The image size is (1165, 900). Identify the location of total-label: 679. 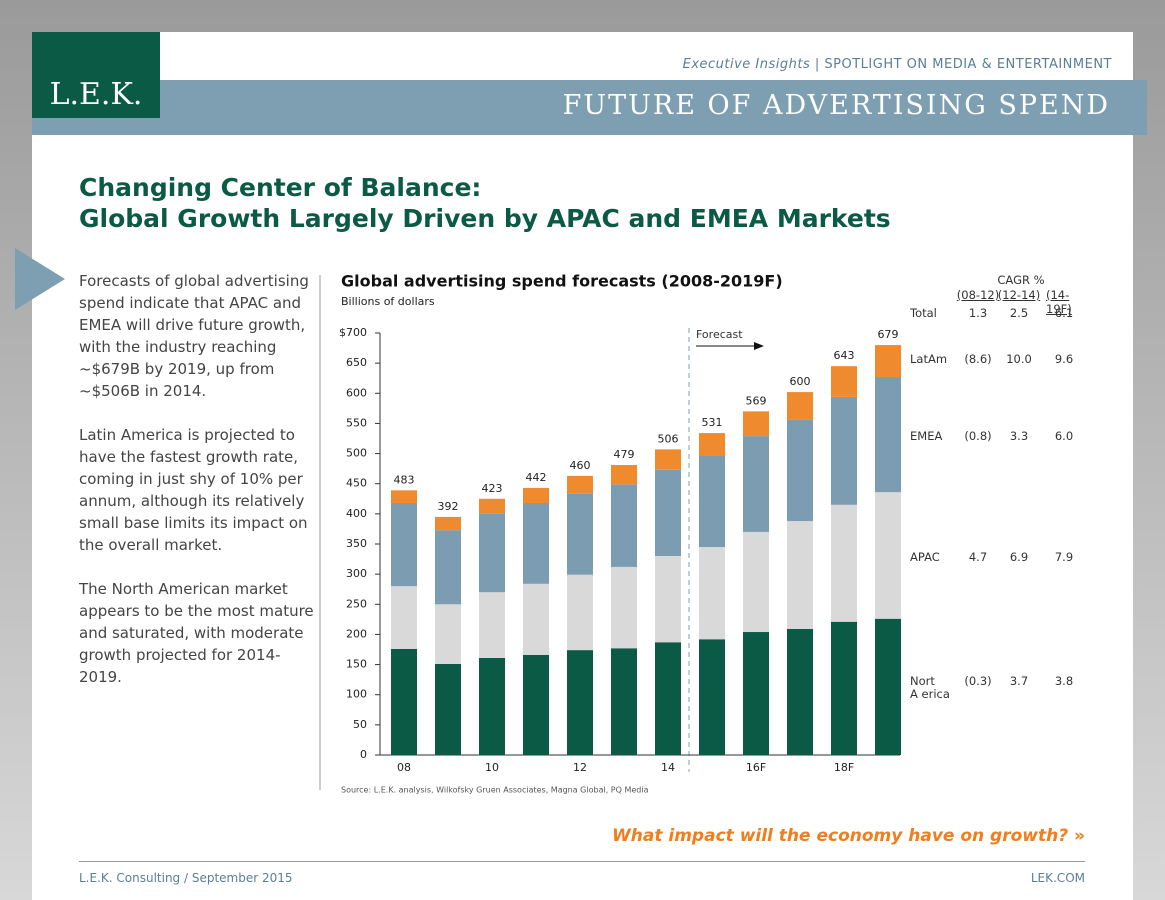
(888, 334).